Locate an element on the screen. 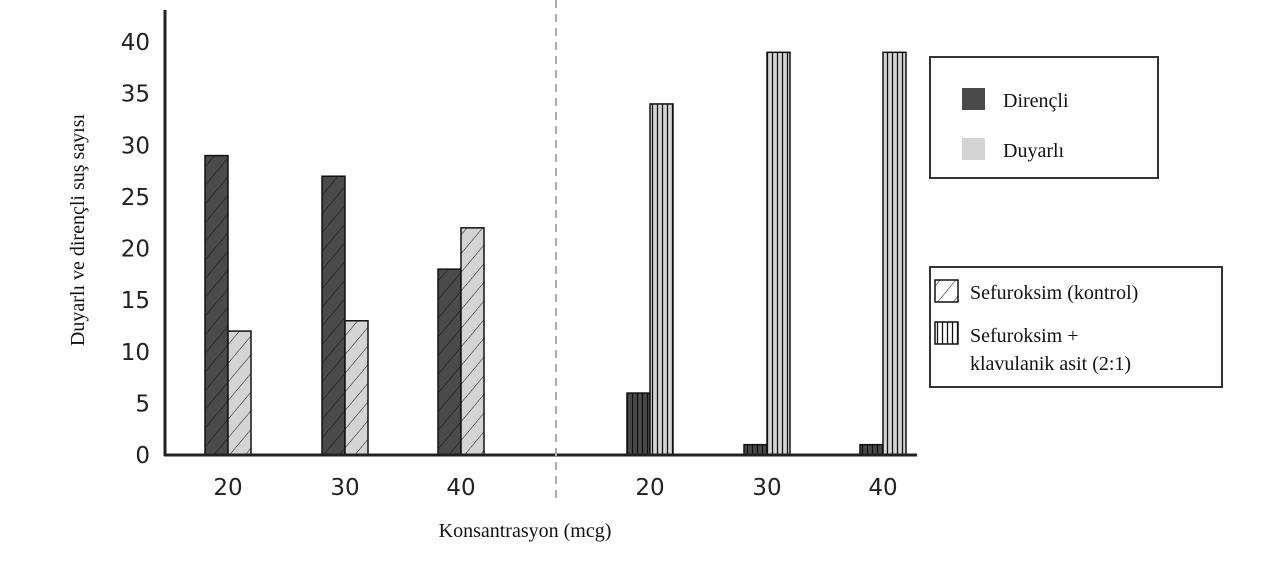 The height and width of the screenshot is (568, 1261). legend-color: Dirençli Duyarlı is located at coordinates (1044, 117).